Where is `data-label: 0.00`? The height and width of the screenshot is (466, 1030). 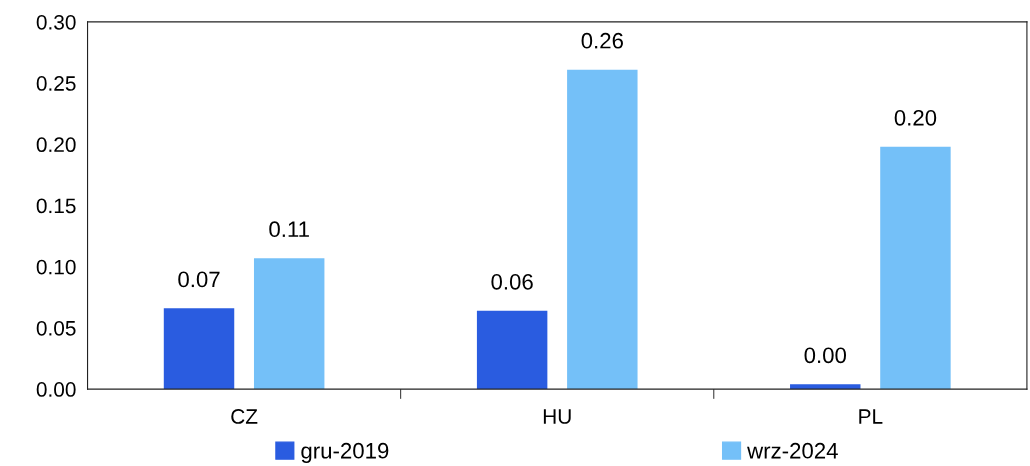
data-label: 0.00 is located at coordinates (825, 355).